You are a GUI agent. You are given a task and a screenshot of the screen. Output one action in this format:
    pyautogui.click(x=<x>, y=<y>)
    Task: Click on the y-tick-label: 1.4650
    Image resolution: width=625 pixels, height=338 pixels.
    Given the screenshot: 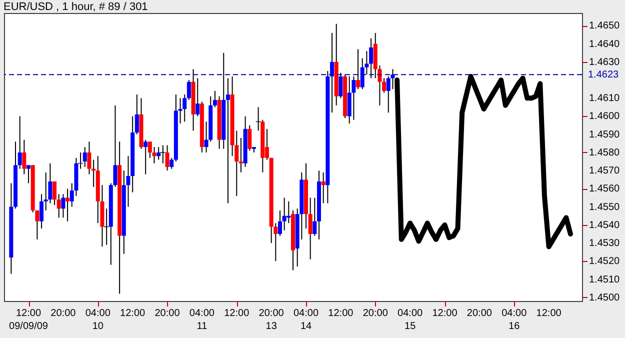 What is the action you would take?
    pyautogui.click(x=604, y=26)
    